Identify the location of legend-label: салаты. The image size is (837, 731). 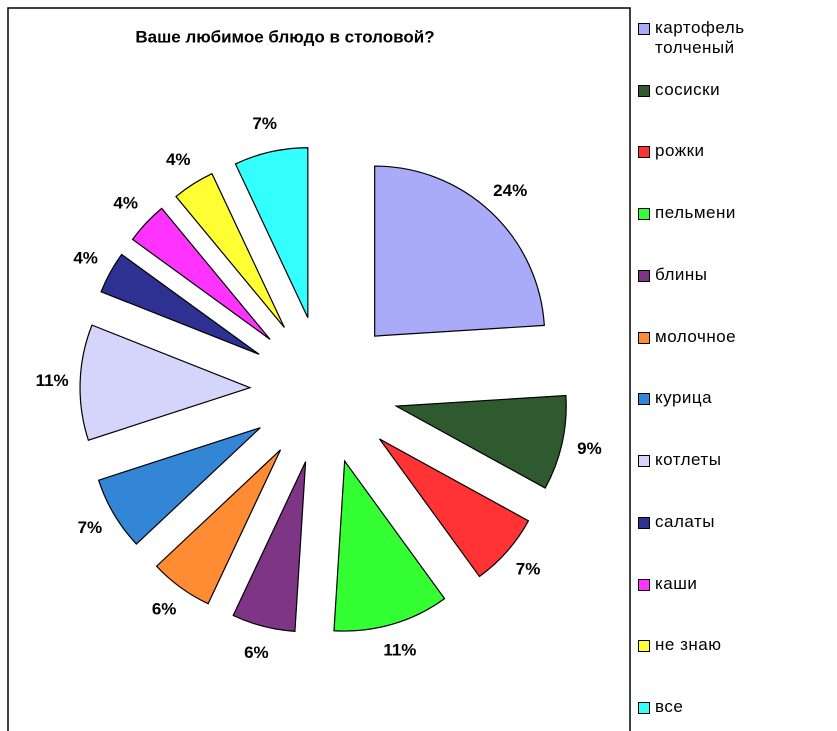
(685, 521).